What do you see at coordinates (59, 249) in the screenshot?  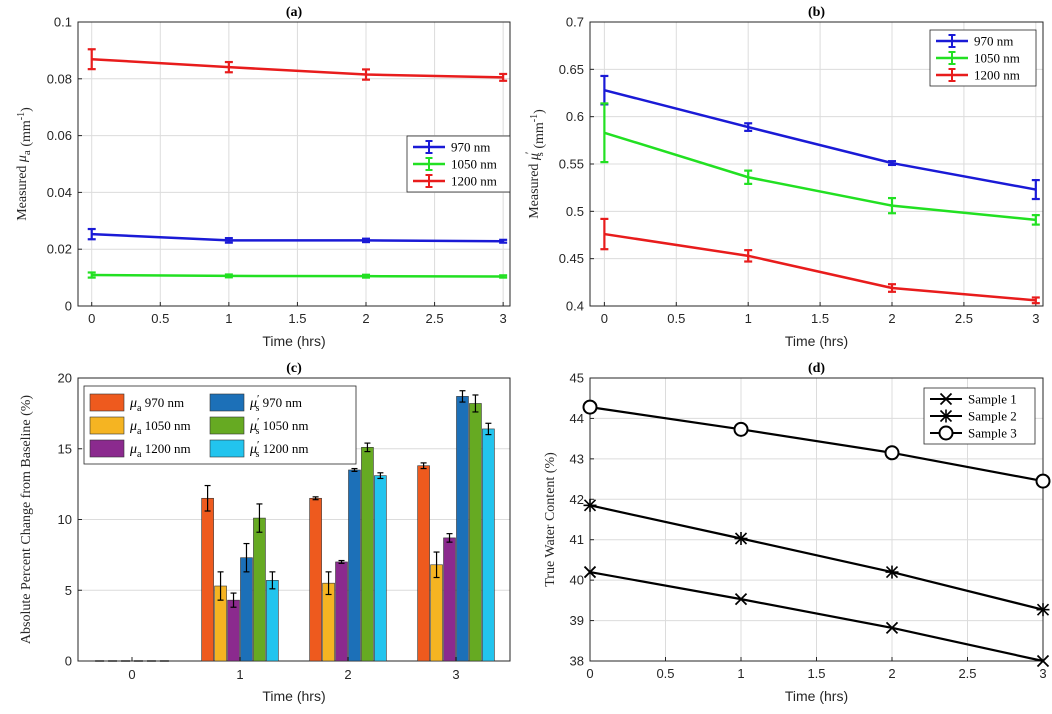 I see `y-tick-label: 0.02` at bounding box center [59, 249].